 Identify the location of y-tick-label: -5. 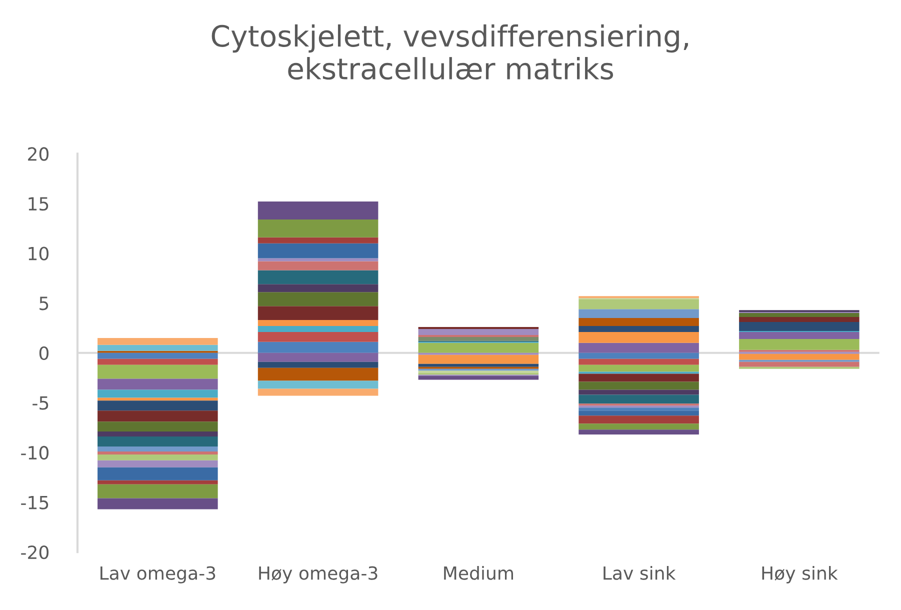
(40, 403).